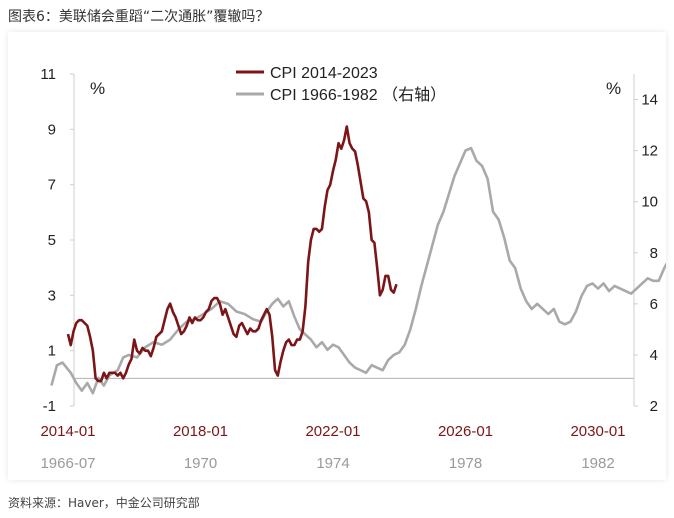  Describe the element at coordinates (649, 100) in the screenshot. I see `right-axis-tick-label: 14` at that location.